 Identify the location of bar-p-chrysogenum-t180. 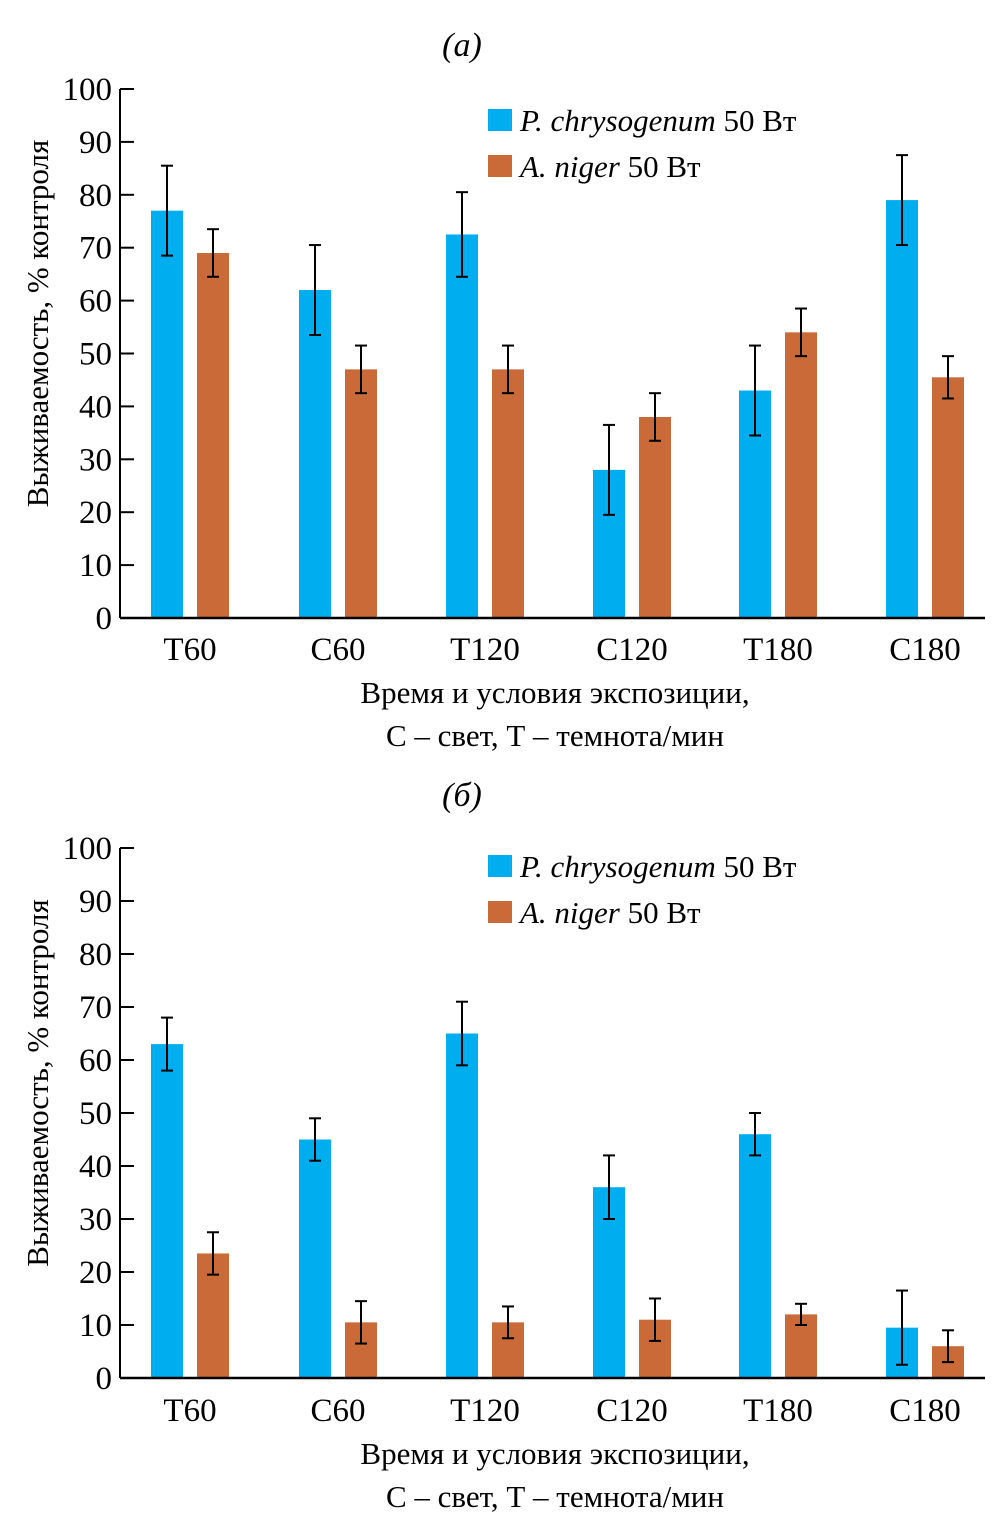
(755, 1256).